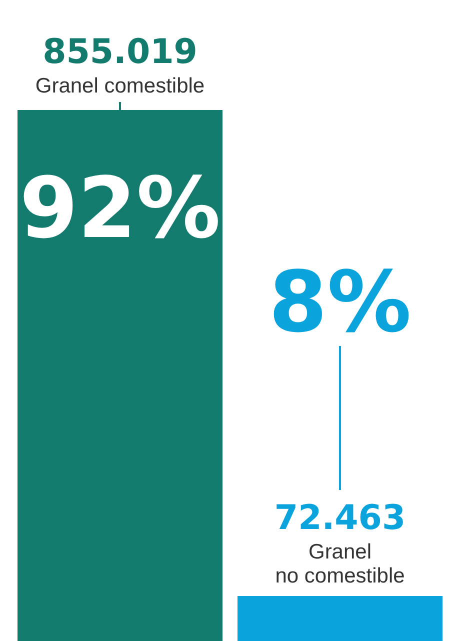  I want to click on annotation: 92%, so click(120, 208).